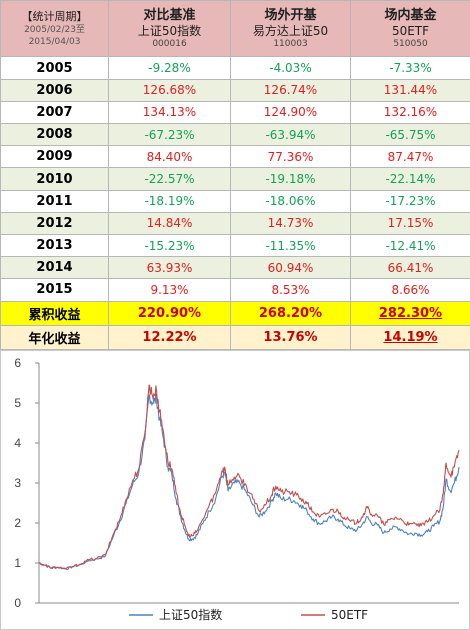  I want to click on table-row: 2014 63.93% 60.94% 66.41%, so click(235, 268).